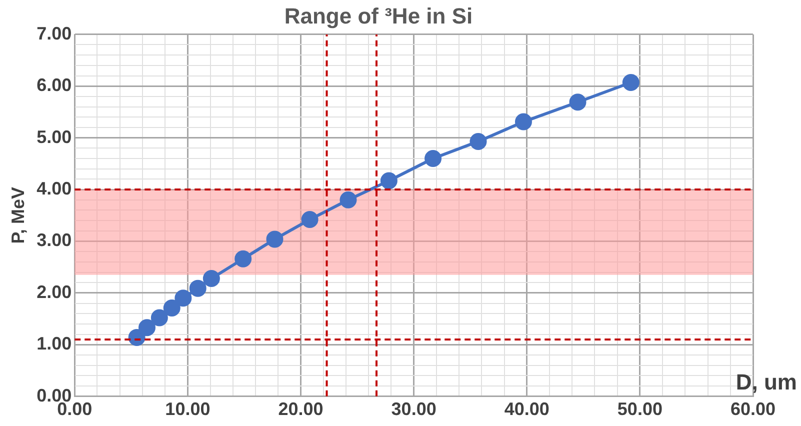  Describe the element at coordinates (54, 136) in the screenshot. I see `y-tick-label: 5.00` at that location.